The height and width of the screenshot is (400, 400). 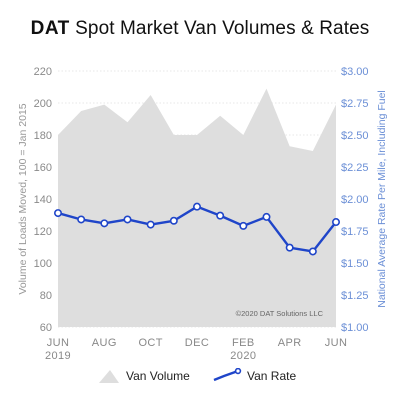 What do you see at coordinates (355, 72) in the screenshot?
I see `right-tick-label: $3.00` at bounding box center [355, 72].